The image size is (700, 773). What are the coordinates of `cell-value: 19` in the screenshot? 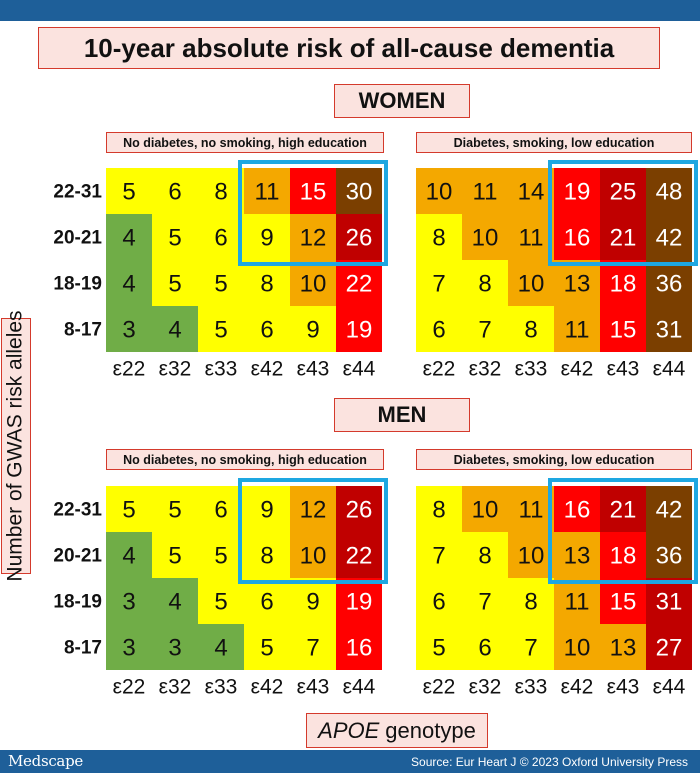 It's located at (577, 192).